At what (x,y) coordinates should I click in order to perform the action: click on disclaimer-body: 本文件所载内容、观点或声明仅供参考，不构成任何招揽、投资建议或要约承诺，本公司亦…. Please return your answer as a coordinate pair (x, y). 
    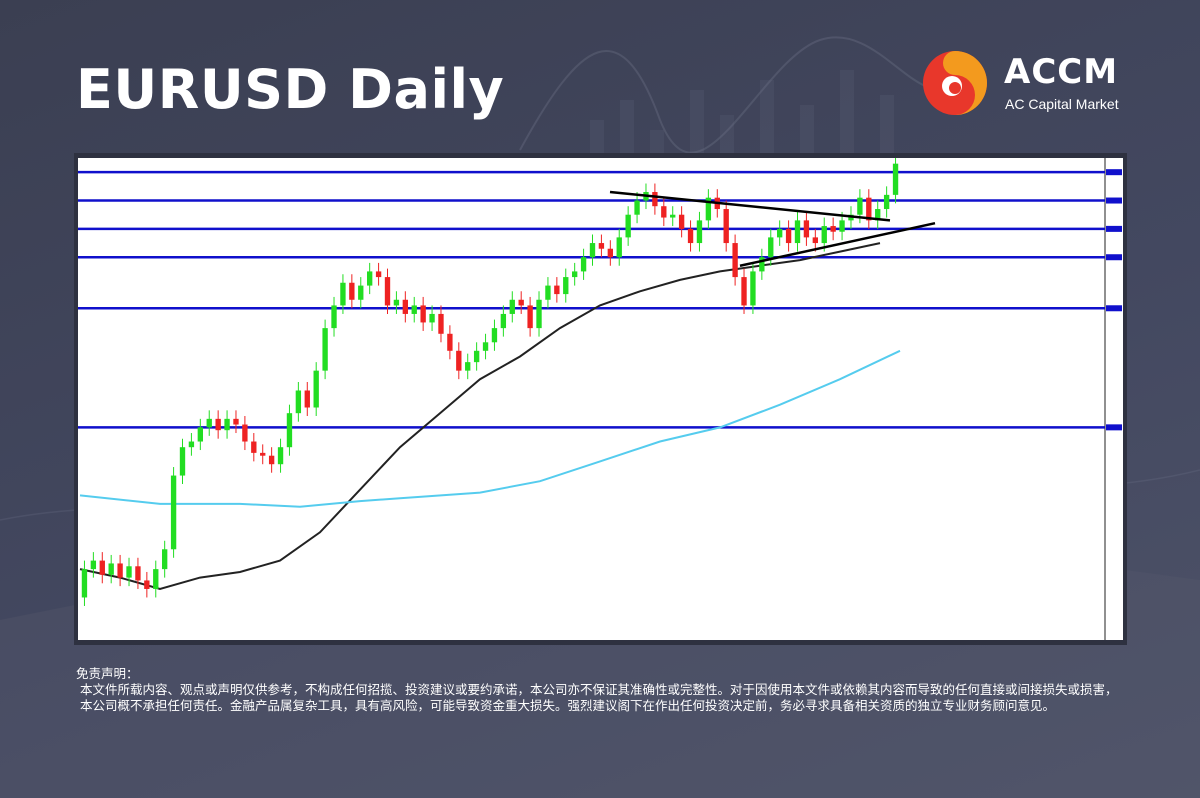
    Looking at the image, I should click on (599, 697).